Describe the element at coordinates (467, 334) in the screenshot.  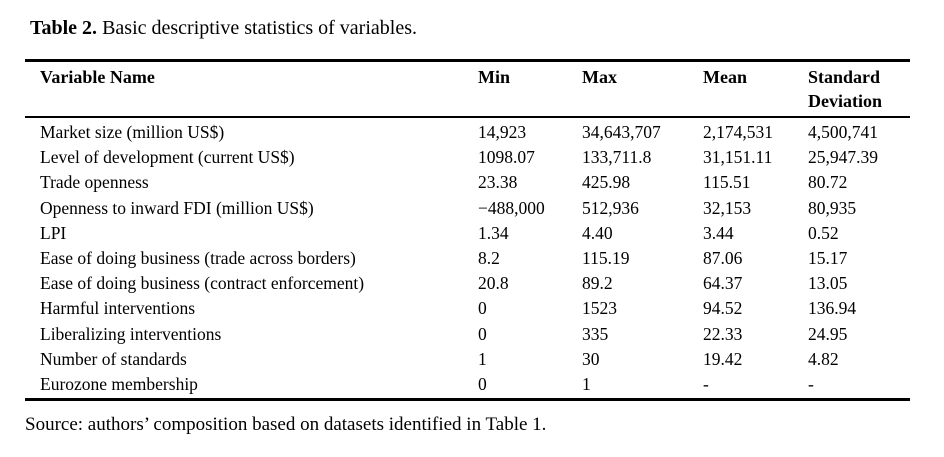
I see `table-row: Liberalizing interventions 0 335 22.33 24.95` at that location.